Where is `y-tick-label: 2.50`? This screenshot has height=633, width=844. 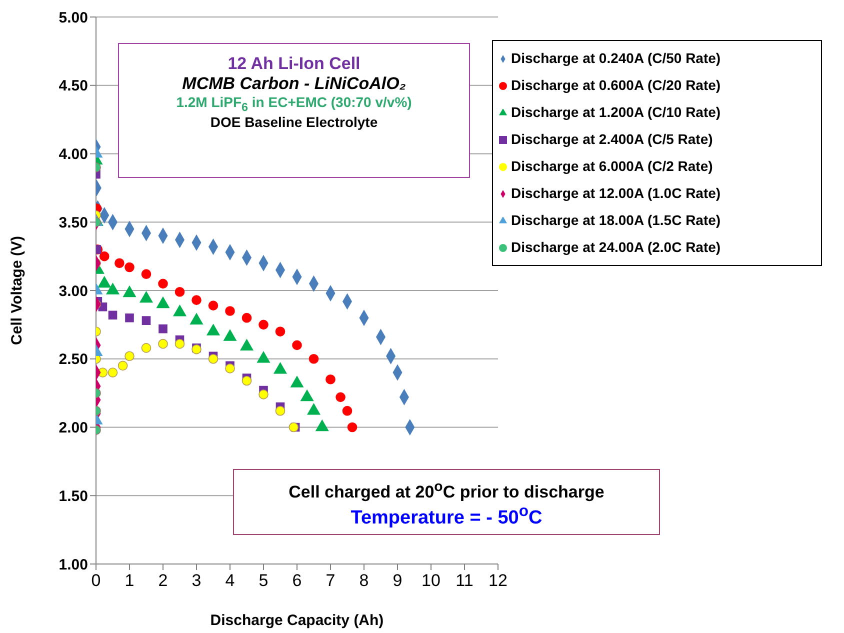
y-tick-label: 2.50 is located at coordinates (73, 359).